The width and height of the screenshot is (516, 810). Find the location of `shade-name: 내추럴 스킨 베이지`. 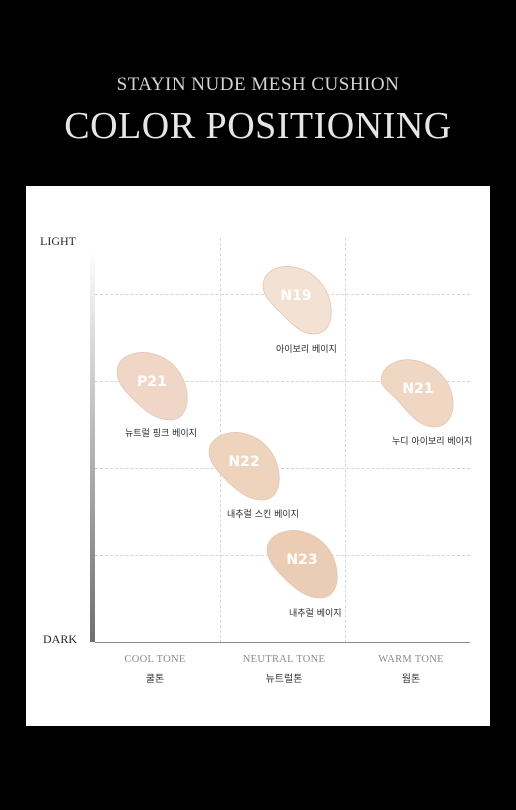

shade-name: 내추럴 스킨 베이지 is located at coordinates (263, 515).